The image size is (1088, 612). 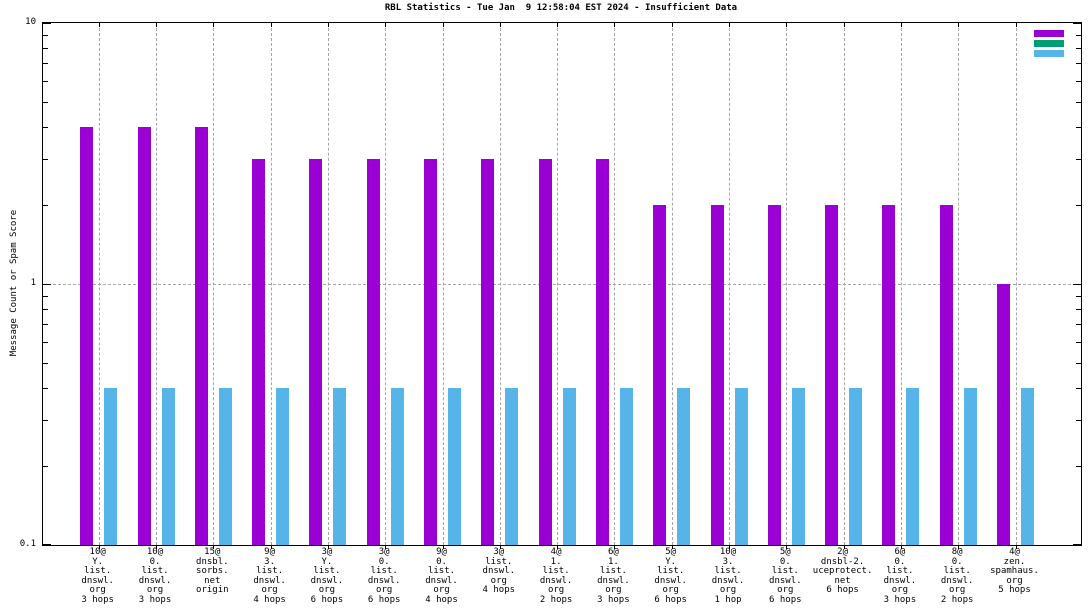 I want to click on y-tick-label: 0.1, so click(x=27, y=544).